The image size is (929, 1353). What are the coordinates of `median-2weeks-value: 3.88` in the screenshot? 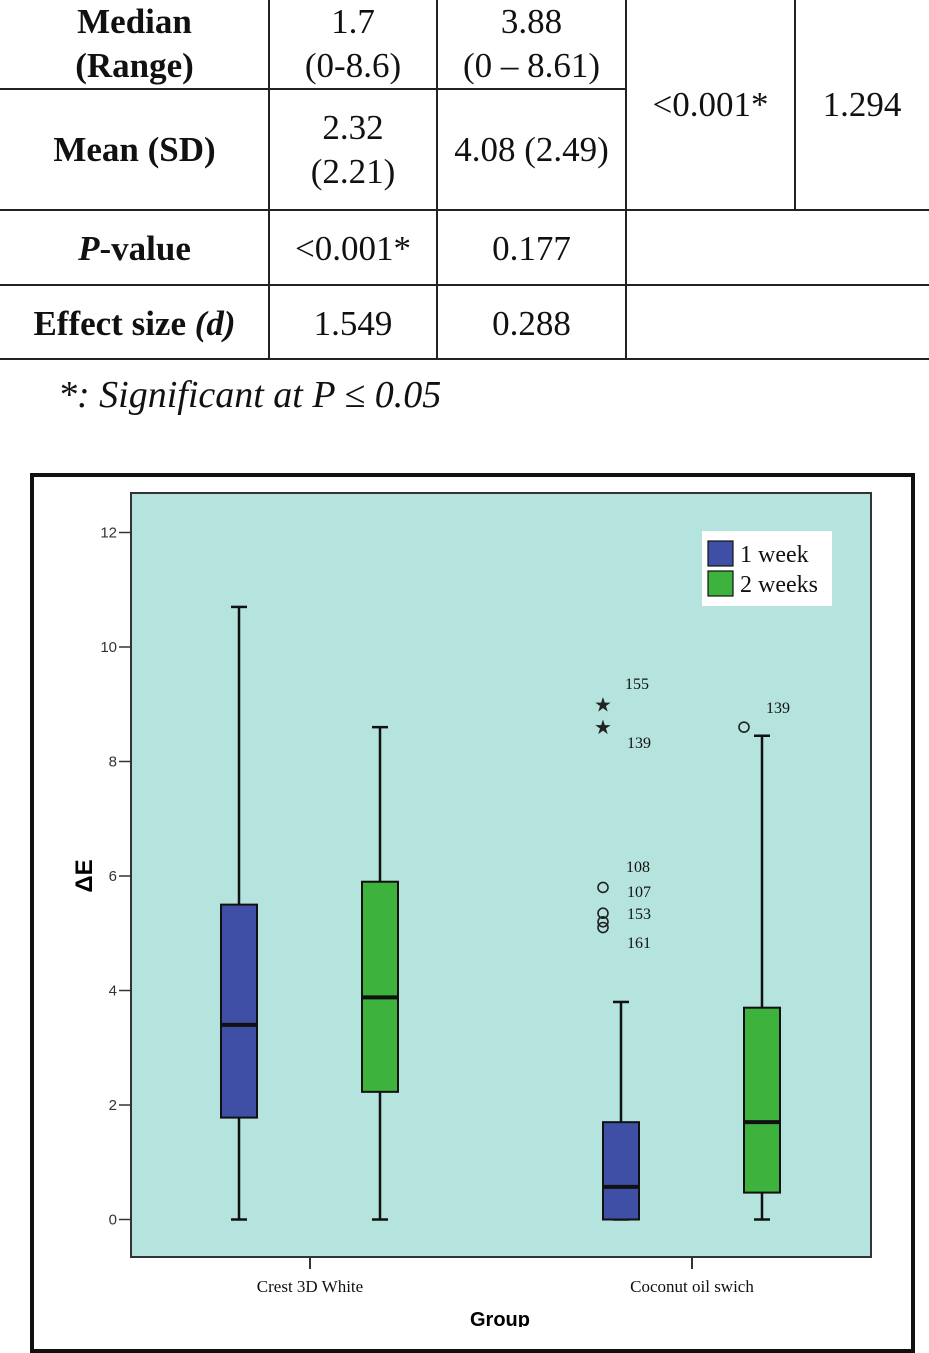 It's located at (531, 21).